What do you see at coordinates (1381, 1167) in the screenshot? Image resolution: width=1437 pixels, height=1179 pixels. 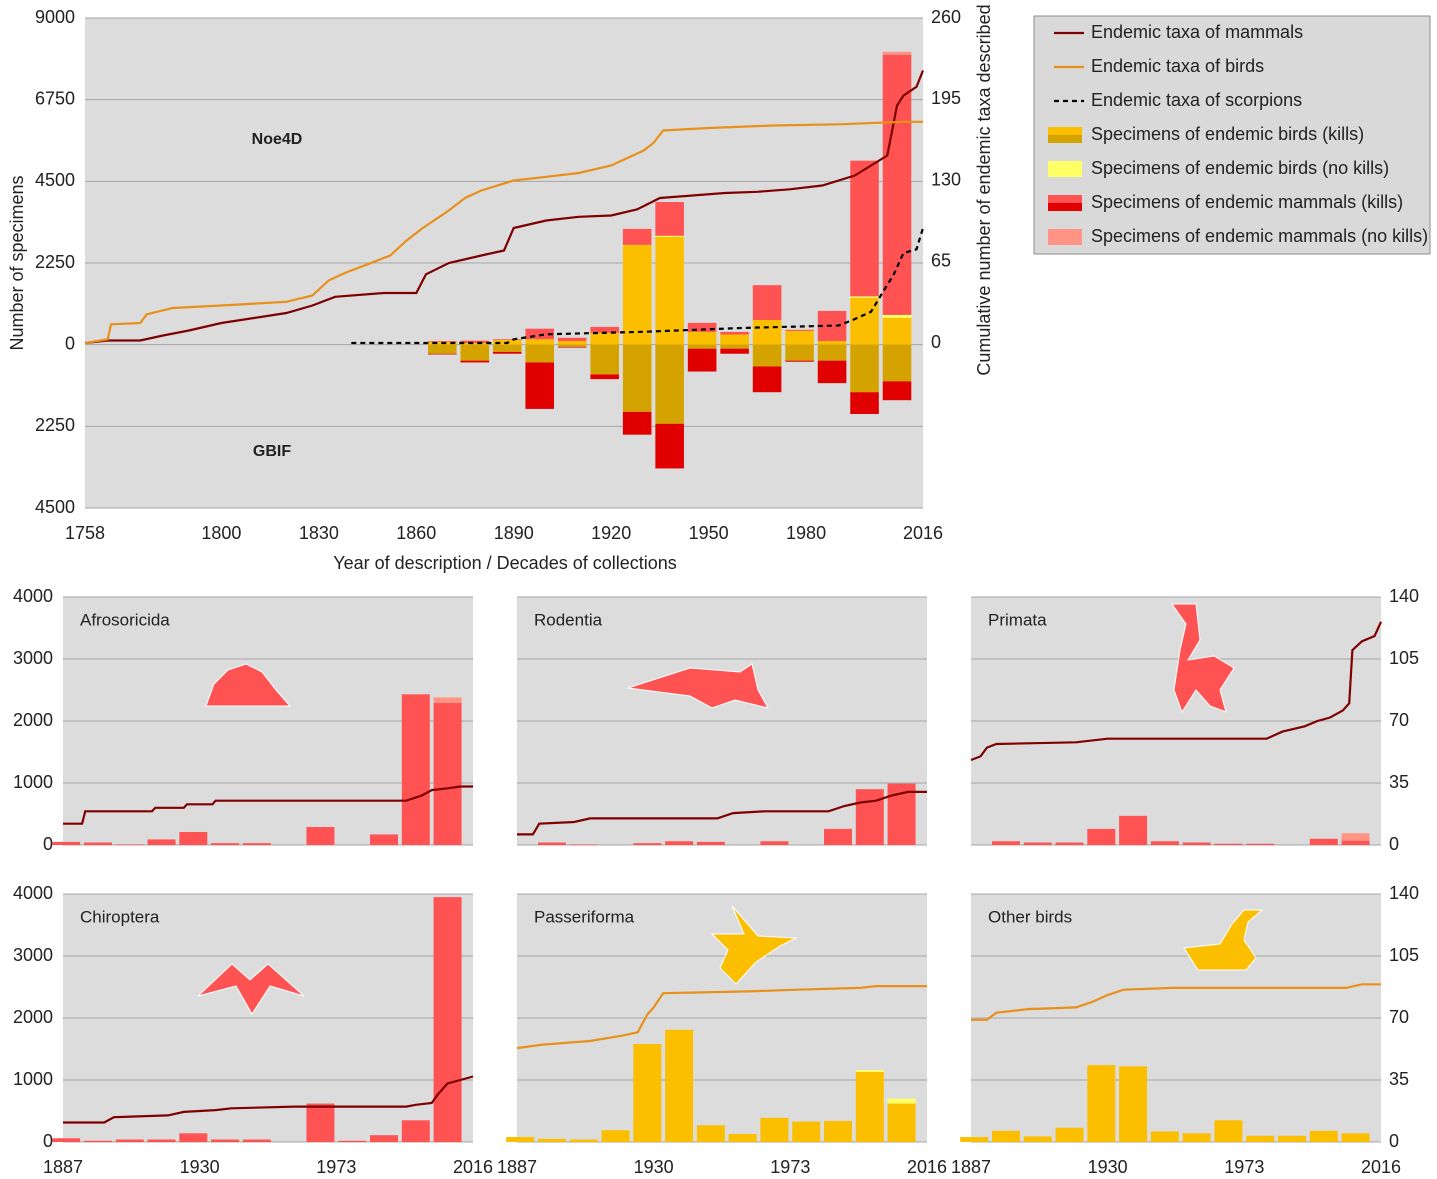 I see `x-tick-label: 2016` at bounding box center [1381, 1167].